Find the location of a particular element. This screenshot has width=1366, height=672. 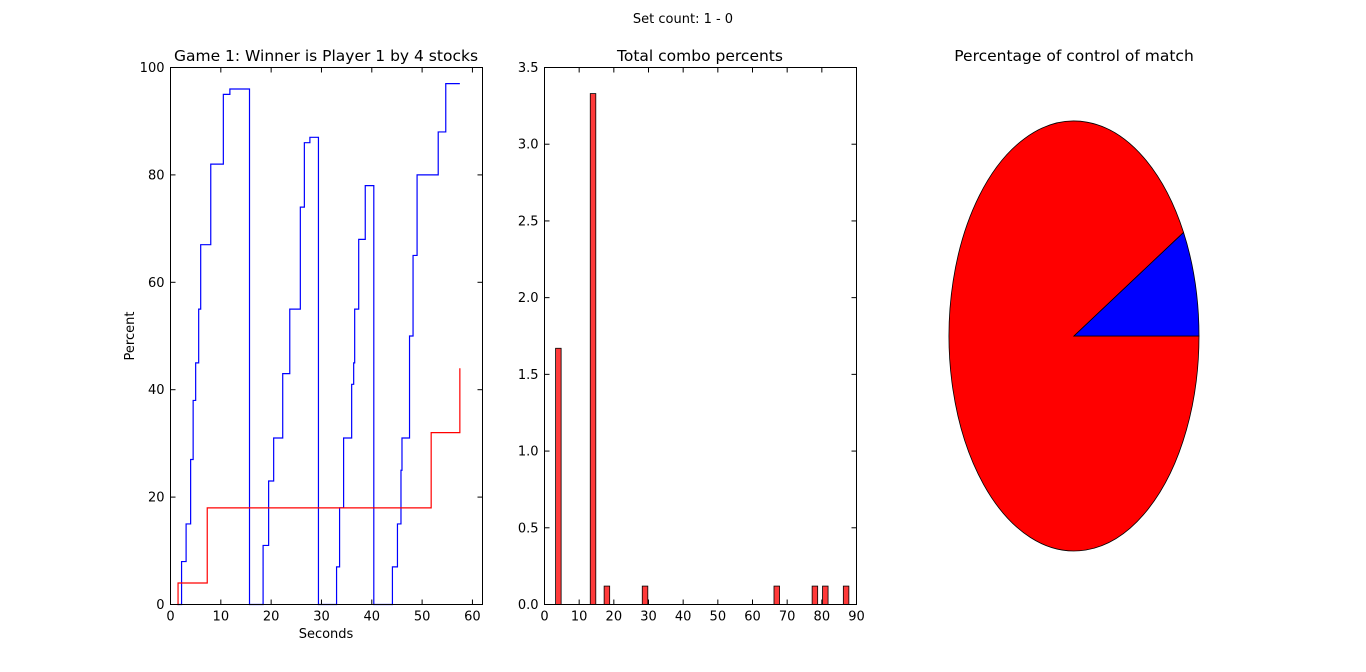

figure-suptitle: Set count: 1 - 0 is located at coordinates (683, 19).